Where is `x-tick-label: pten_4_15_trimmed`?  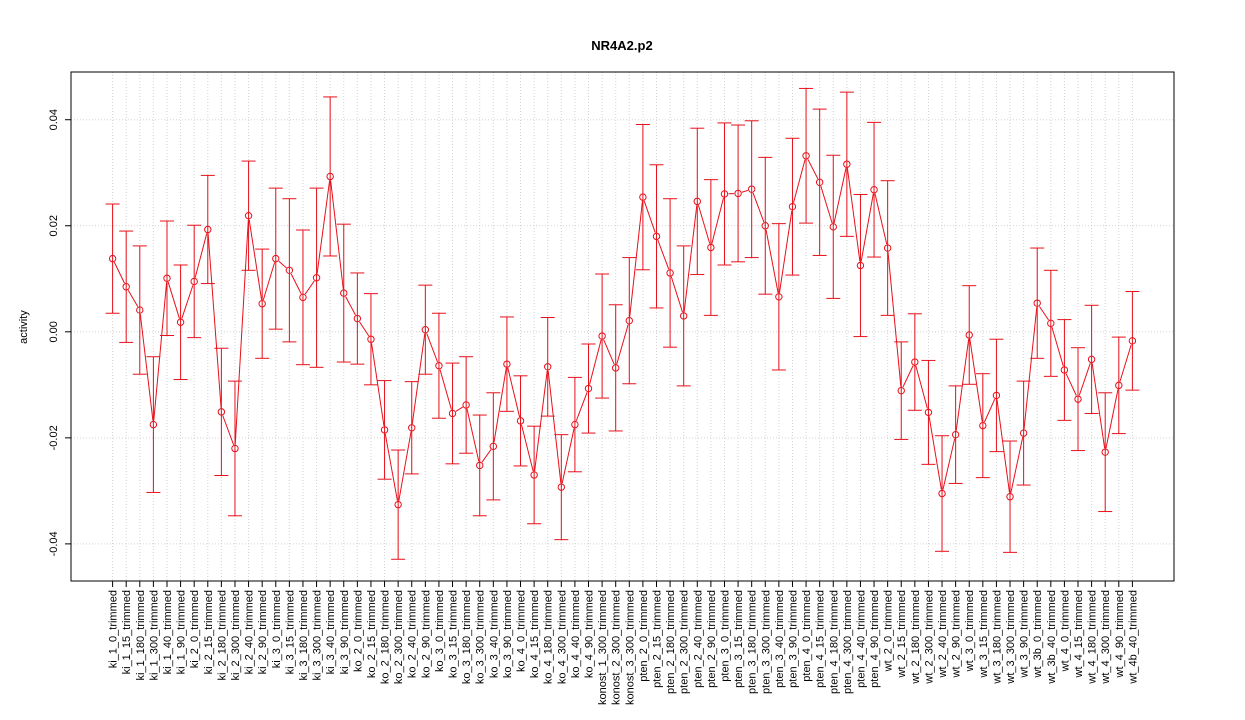 x-tick-label: pten_4_15_trimmed is located at coordinates (821, 639).